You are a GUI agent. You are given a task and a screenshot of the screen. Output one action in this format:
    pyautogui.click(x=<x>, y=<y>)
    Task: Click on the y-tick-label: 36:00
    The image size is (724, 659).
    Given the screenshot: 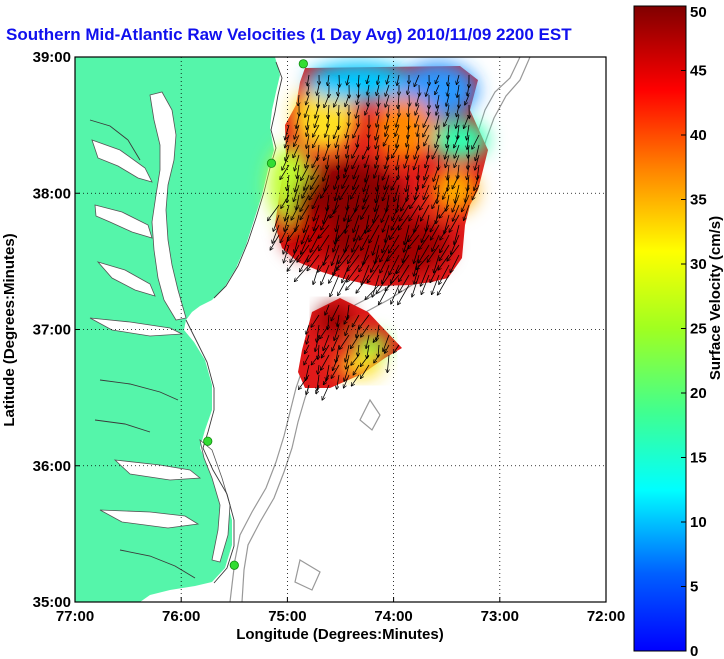 What is the action you would take?
    pyautogui.click(x=52, y=466)
    